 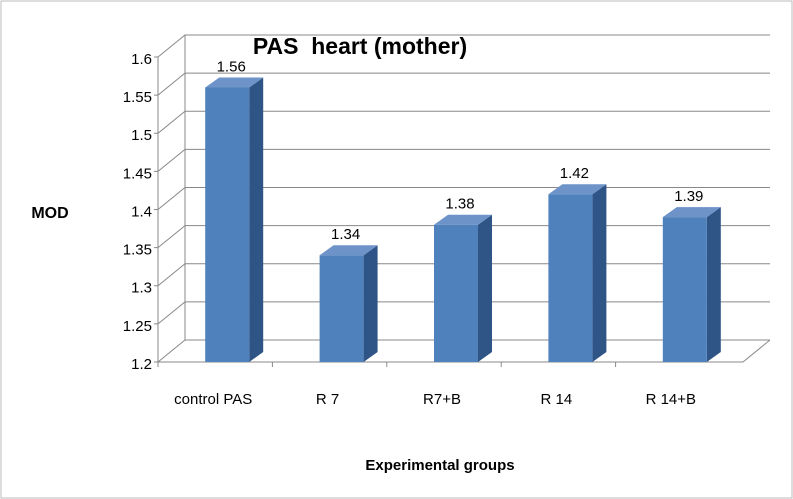 What do you see at coordinates (439, 465) in the screenshot?
I see `x-axis-label: Experimental groups` at bounding box center [439, 465].